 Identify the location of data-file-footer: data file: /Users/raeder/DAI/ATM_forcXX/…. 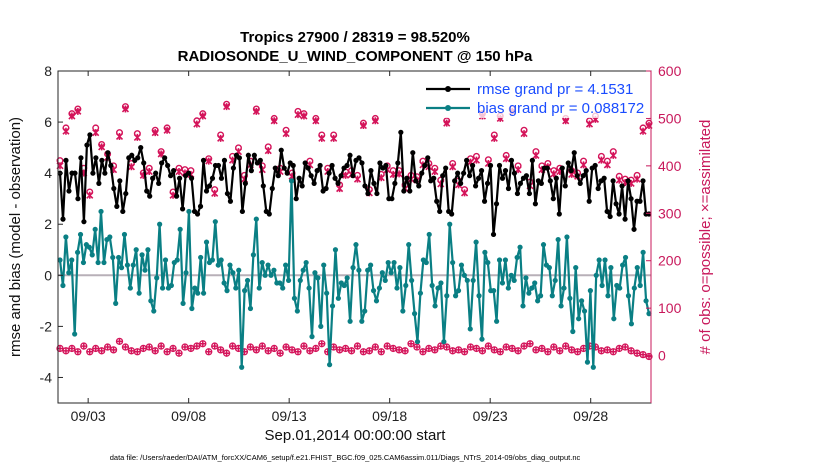
(345, 457).